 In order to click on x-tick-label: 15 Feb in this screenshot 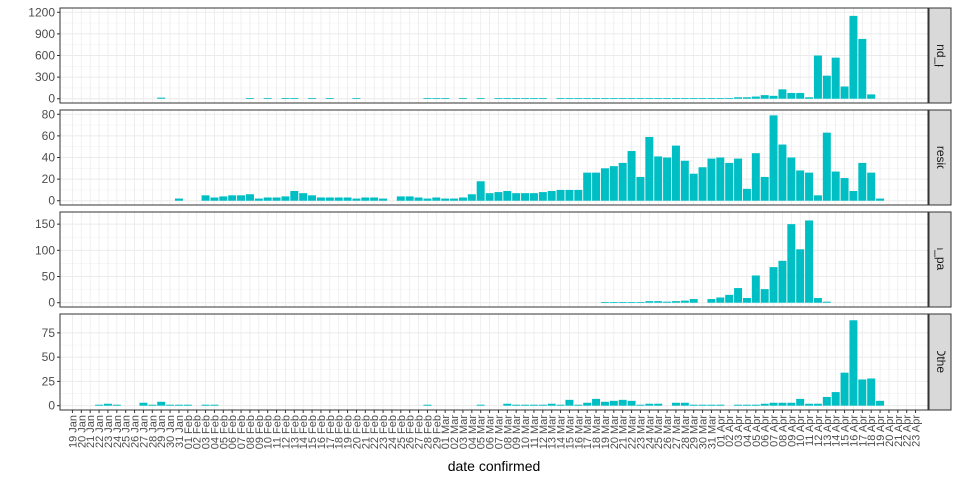, I will do `click(313, 432)`.